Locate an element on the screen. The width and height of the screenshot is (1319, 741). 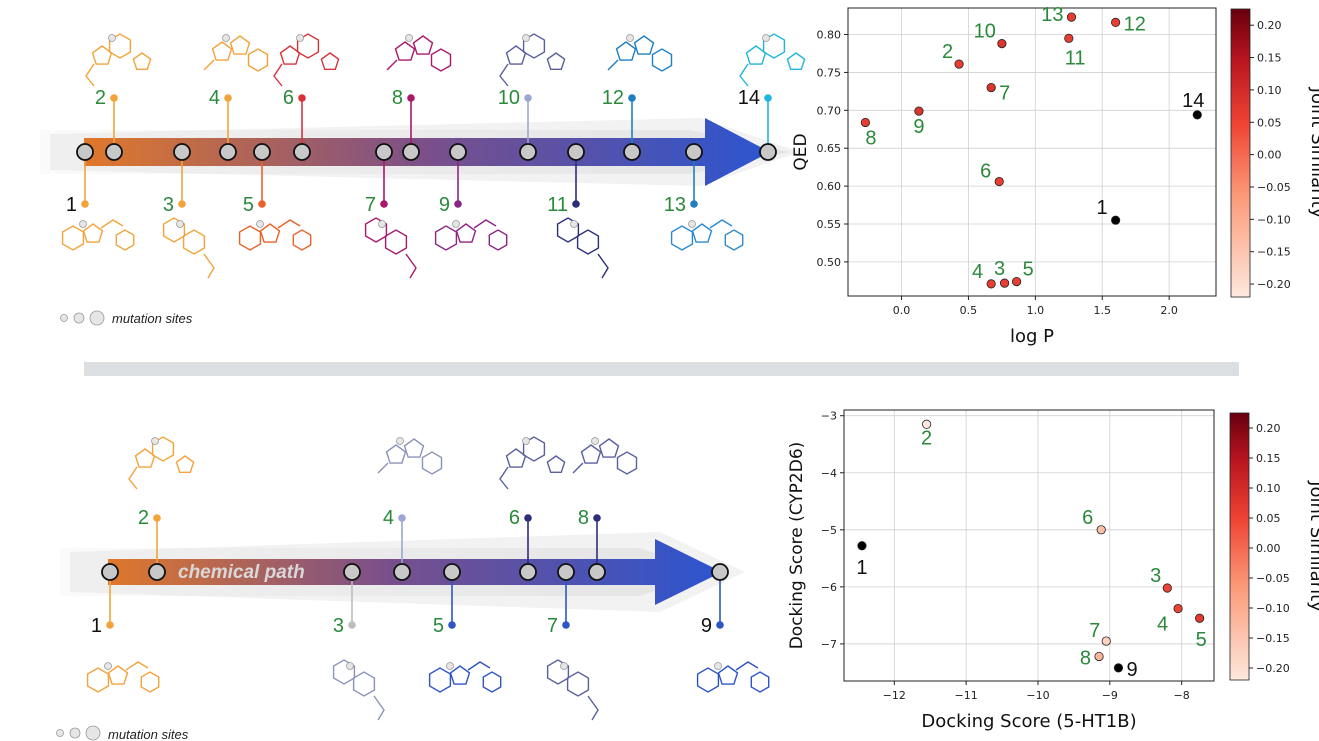
data-point-label: 13 is located at coordinates (1052, 15).